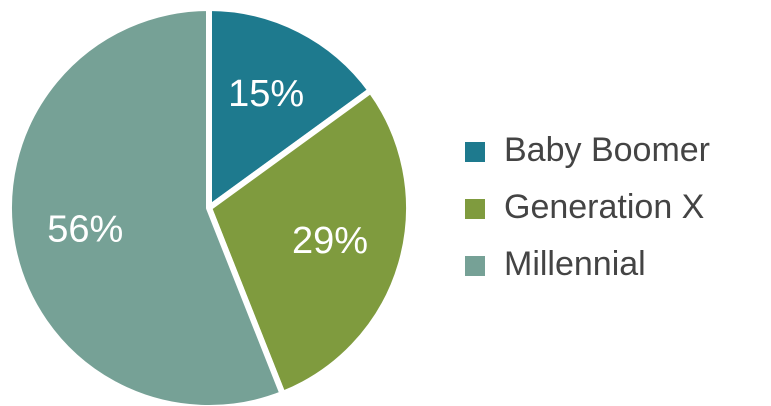 The image size is (771, 406). I want to click on legend-label: Millennial, so click(575, 264).